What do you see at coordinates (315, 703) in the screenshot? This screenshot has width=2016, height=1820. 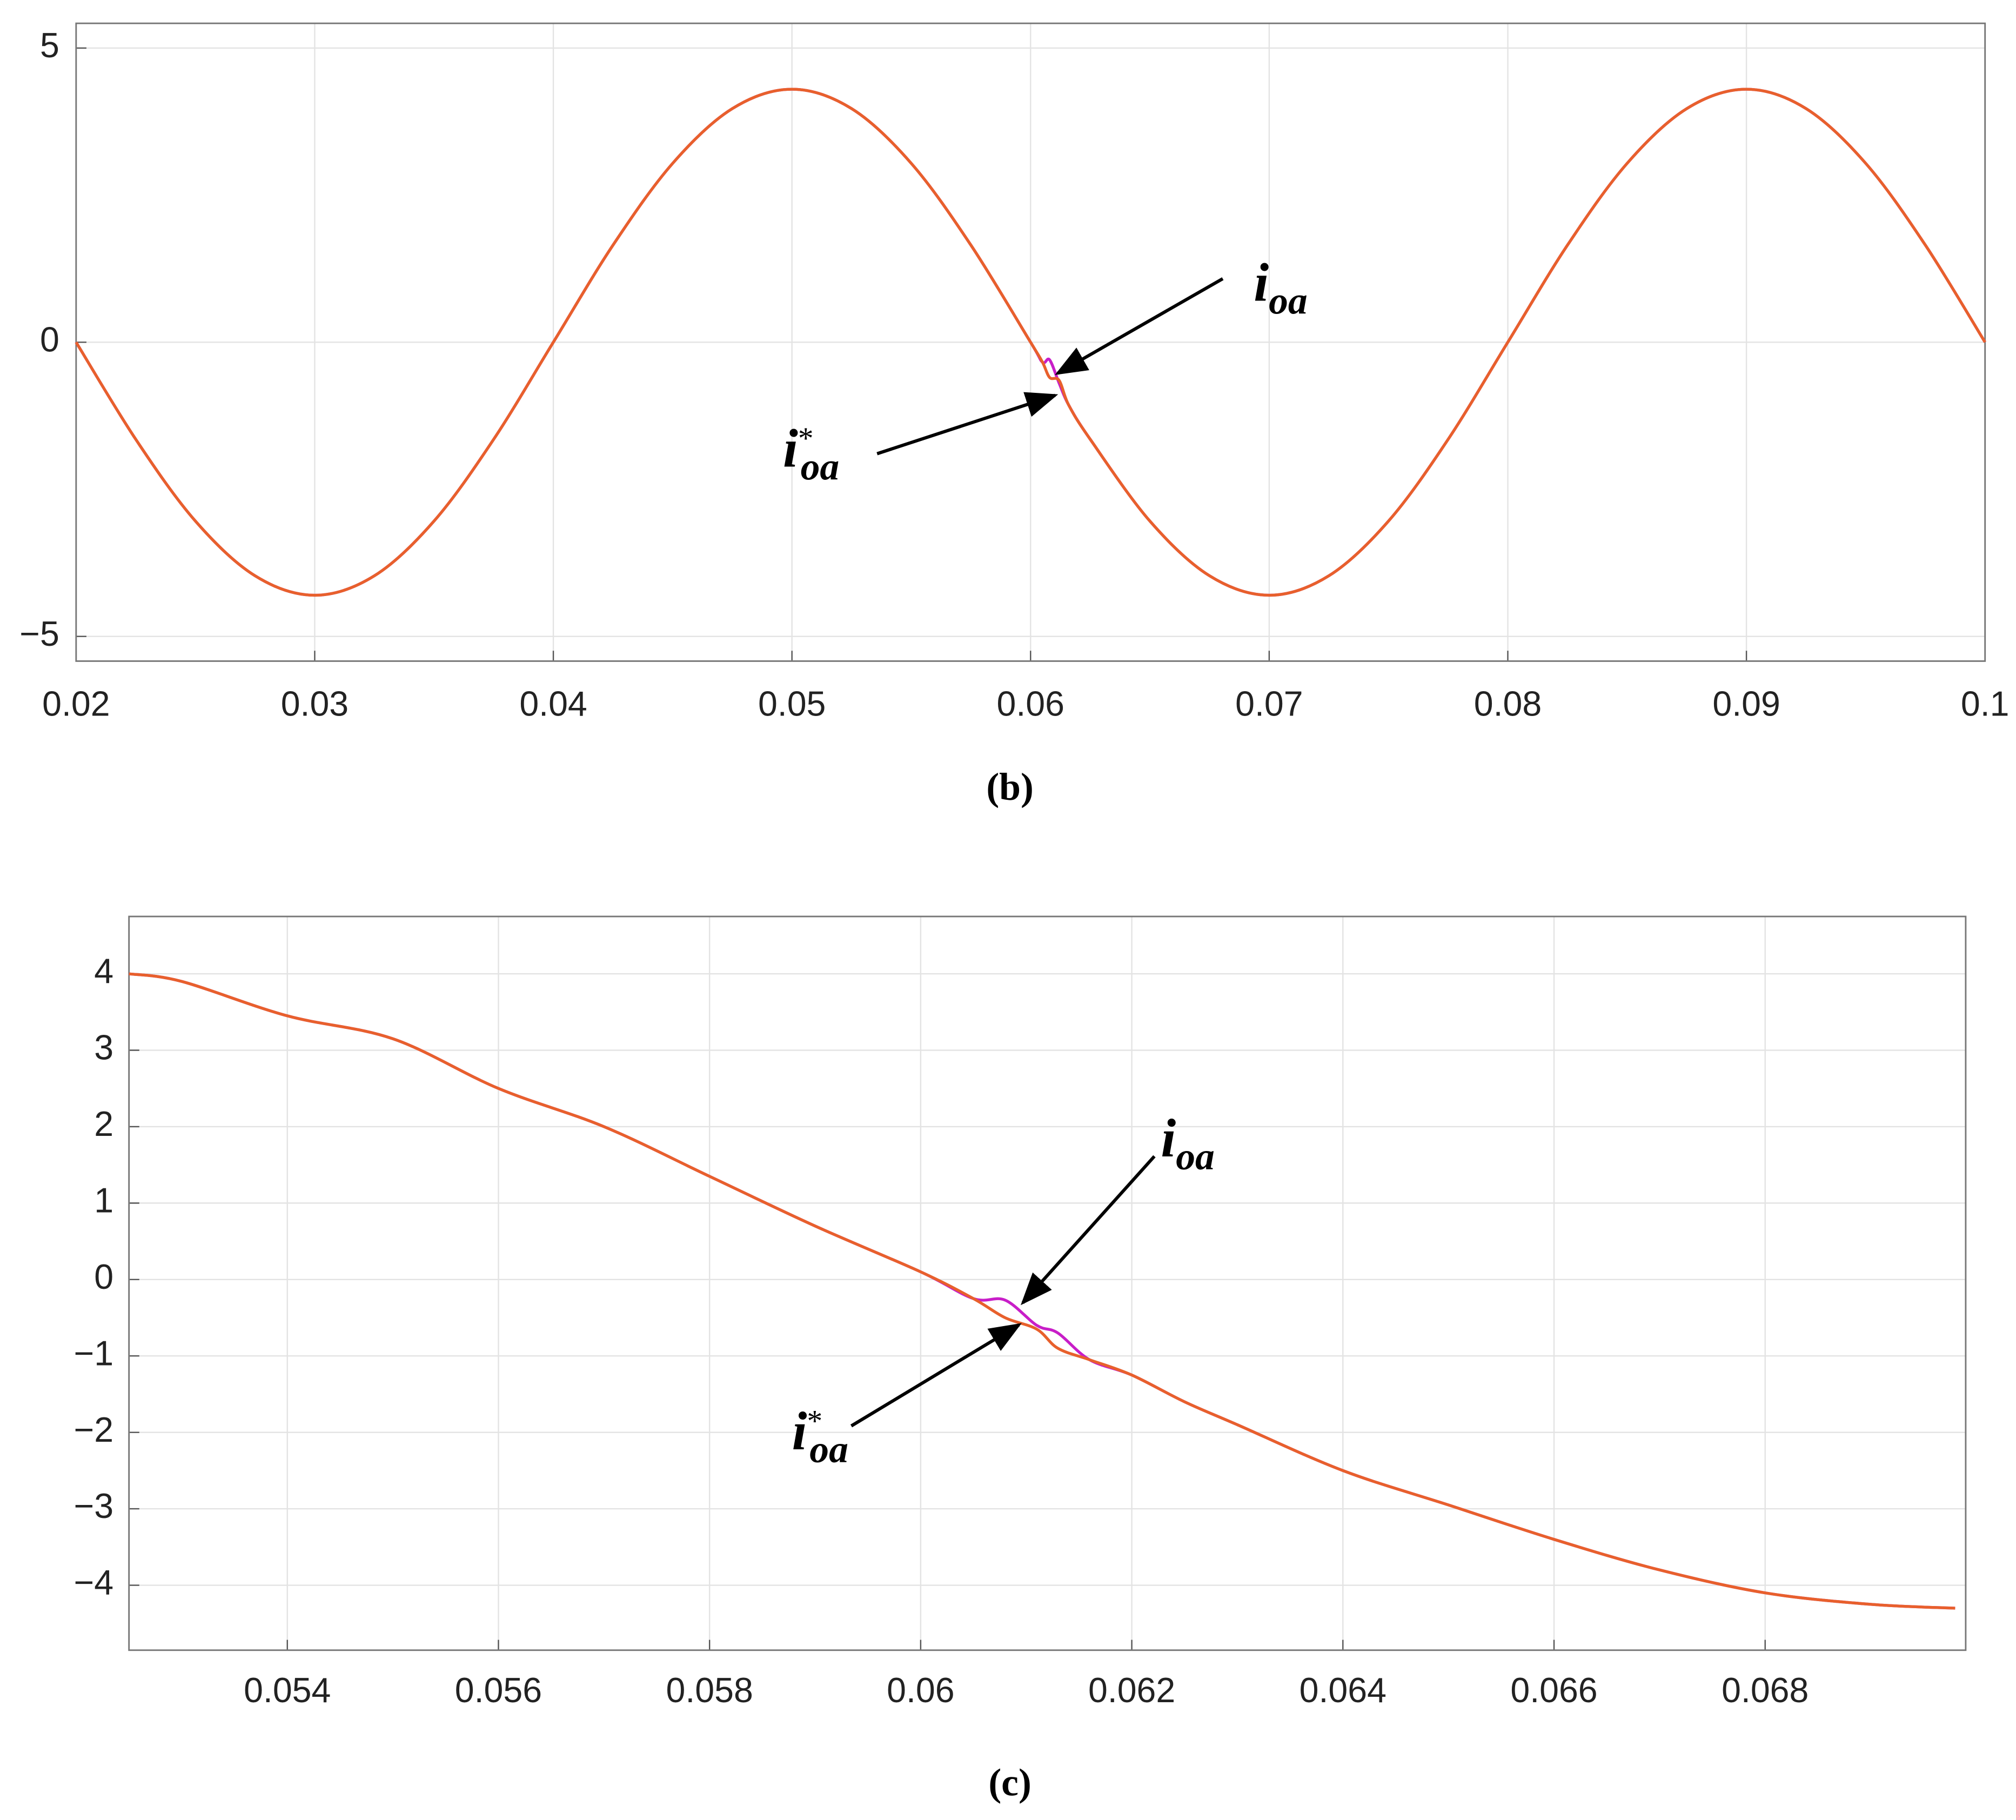 I see `x-tick-label: 0.03` at bounding box center [315, 703].